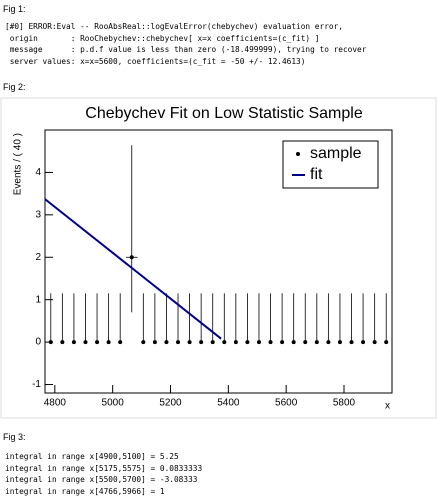  Describe the element at coordinates (14, 437) in the screenshot. I see `fig-label: Fig 3:` at that location.